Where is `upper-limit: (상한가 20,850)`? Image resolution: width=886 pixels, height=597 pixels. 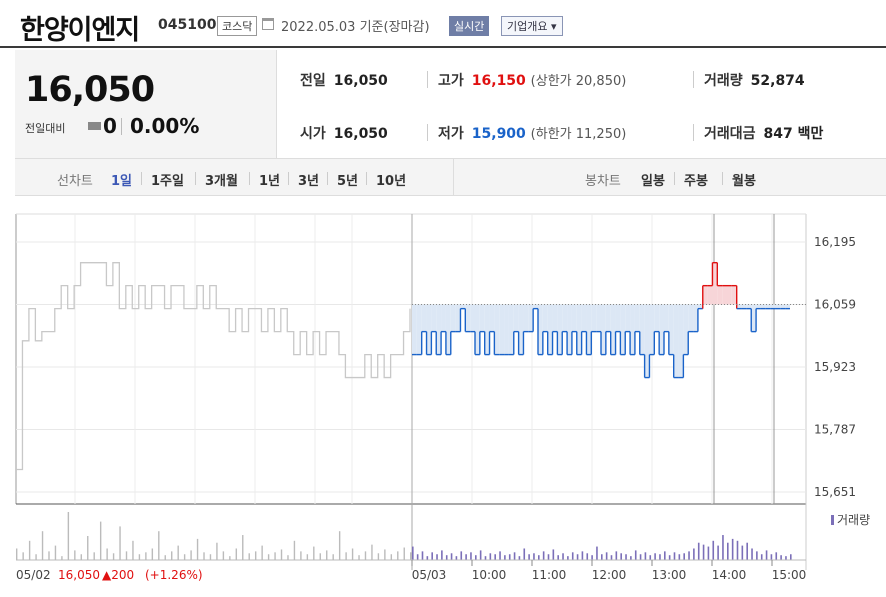 upper-limit: (상한가 20,850) is located at coordinates (578, 81).